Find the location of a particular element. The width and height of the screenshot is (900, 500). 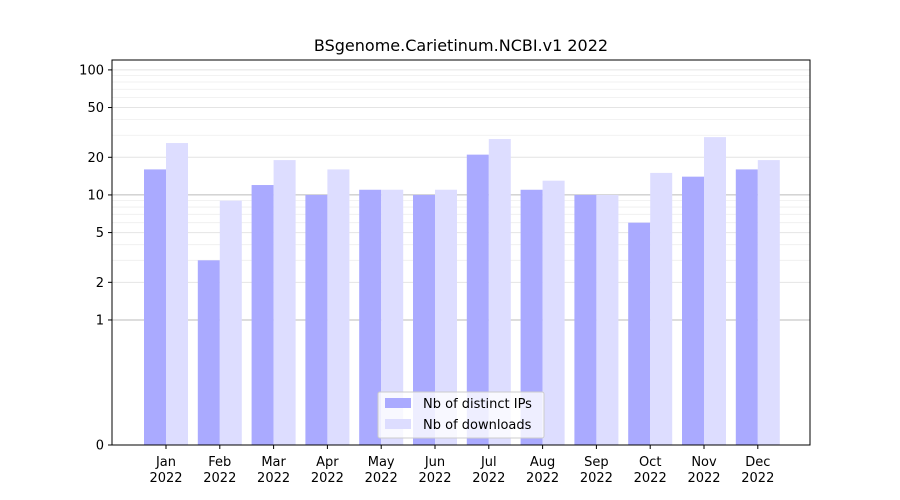

legend-label-downloads: Nb of downloads is located at coordinates (477, 425).